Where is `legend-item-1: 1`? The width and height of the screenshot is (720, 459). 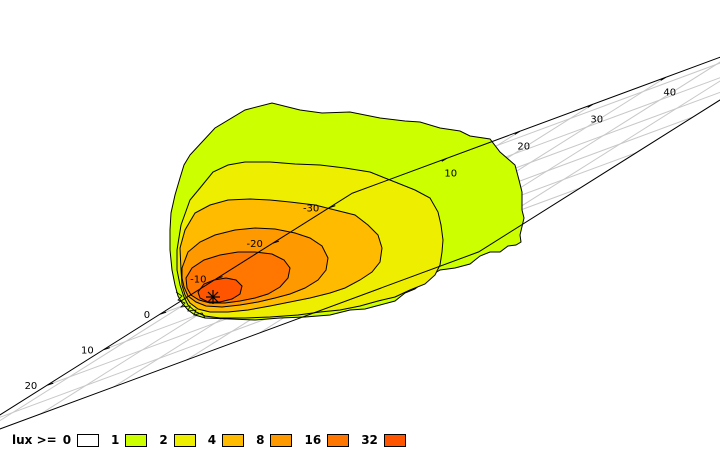 legend-item-1: 1 is located at coordinates (129, 440).